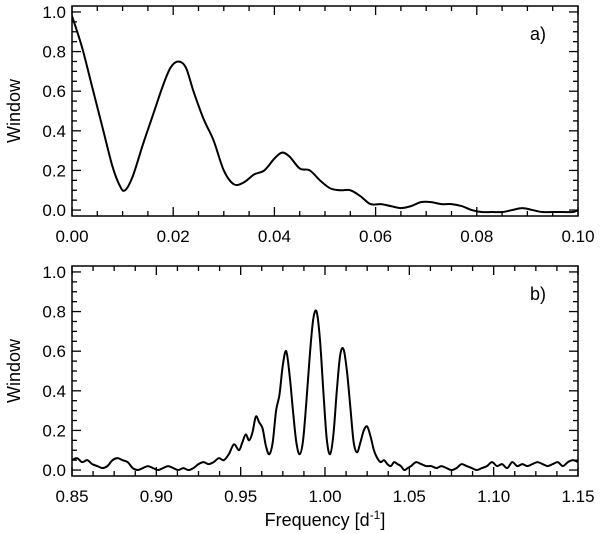 The width and height of the screenshot is (600, 534). What do you see at coordinates (382, 520) in the screenshot?
I see `x-axis-title-end: ]` at bounding box center [382, 520].